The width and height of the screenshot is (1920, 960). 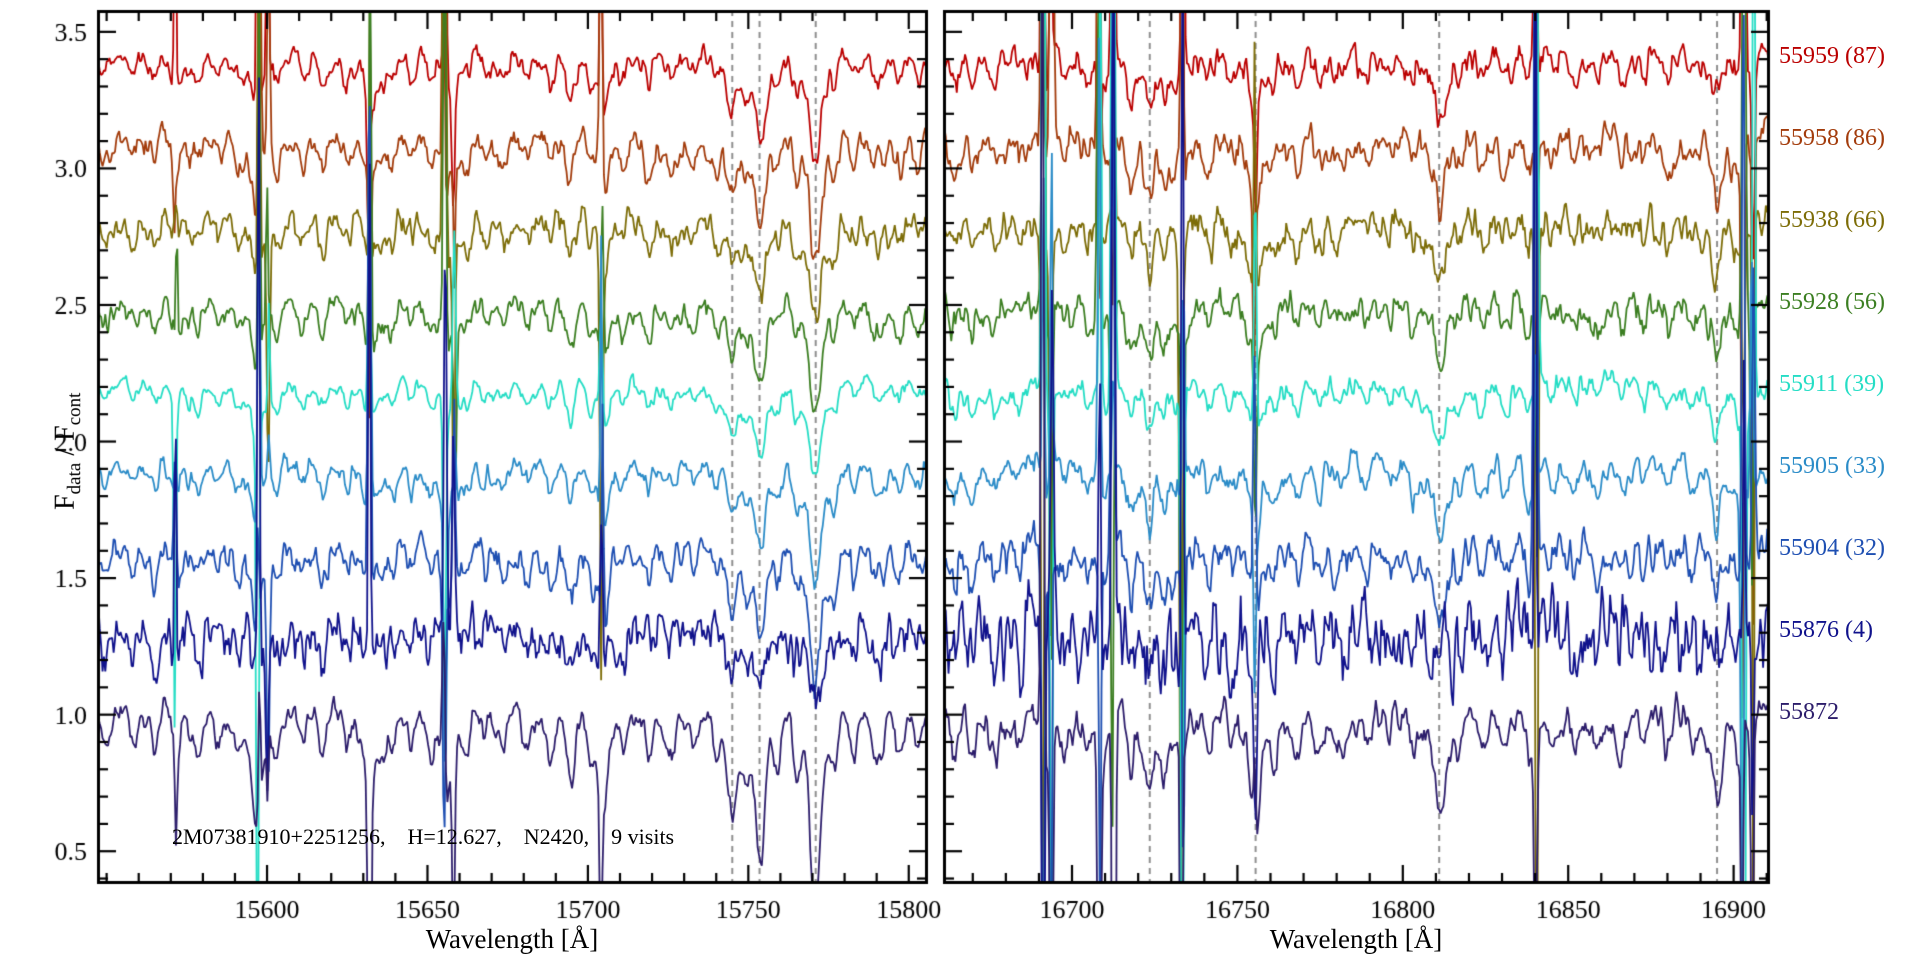 I want to click on y-axis-title-sub1: data, so click(x=75, y=478).